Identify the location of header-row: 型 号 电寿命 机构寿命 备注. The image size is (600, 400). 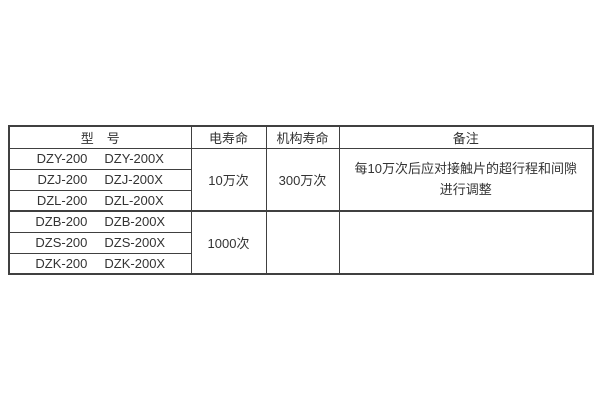
(301, 137).